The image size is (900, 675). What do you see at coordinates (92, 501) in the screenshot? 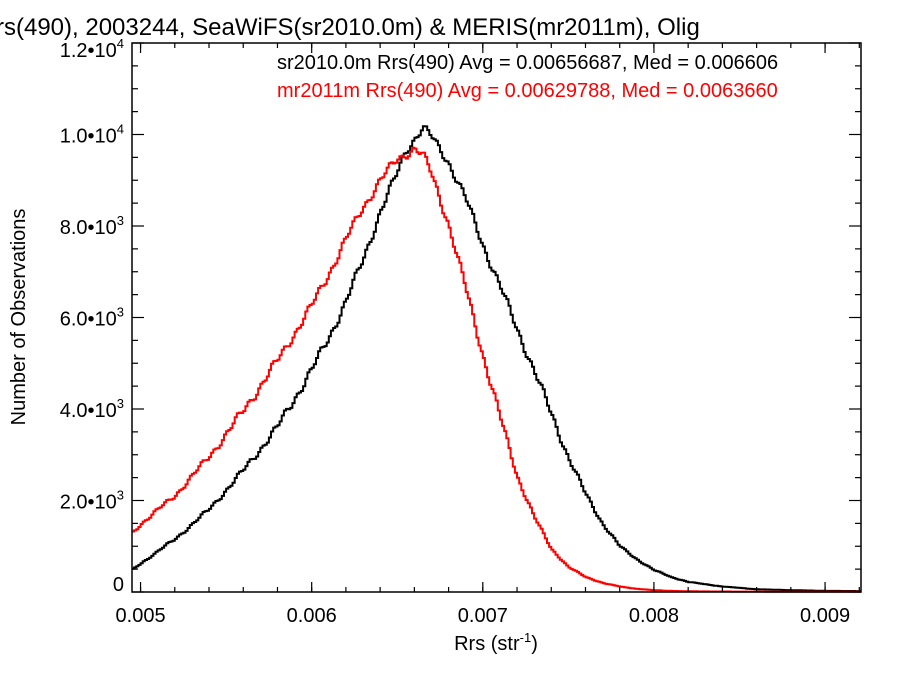
I see `y-tick-label-1: 2.0•103` at bounding box center [92, 501].